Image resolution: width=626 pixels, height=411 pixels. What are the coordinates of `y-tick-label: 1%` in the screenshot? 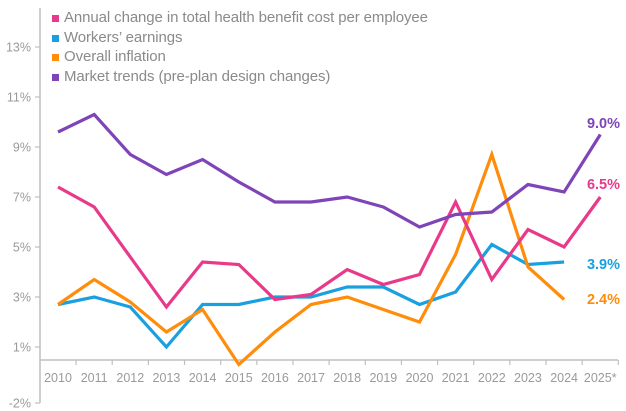 It's located at (22, 348).